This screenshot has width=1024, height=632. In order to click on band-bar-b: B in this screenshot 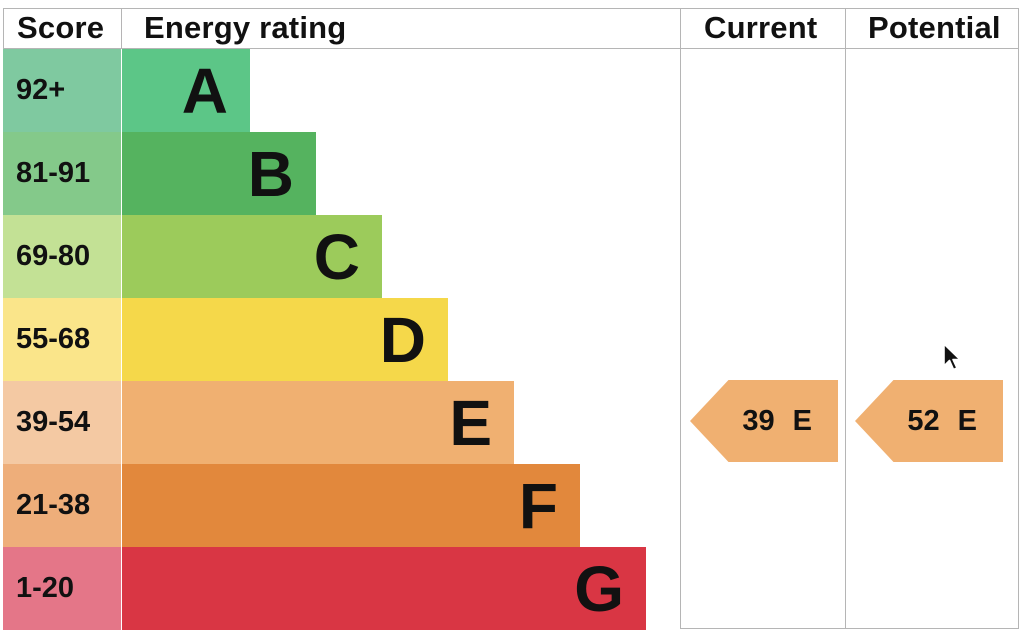, I will do `click(219, 173)`.